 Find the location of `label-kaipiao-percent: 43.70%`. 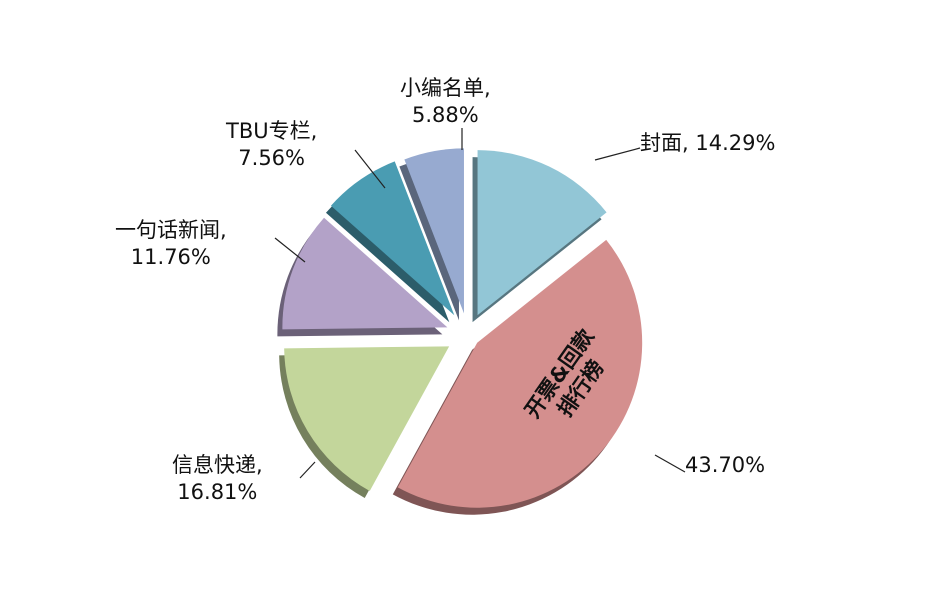

label-kaipiao-percent: 43.70% is located at coordinates (725, 465).